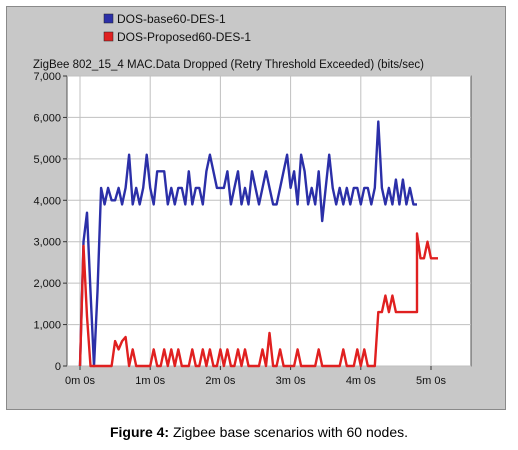  I want to click on x-tick-label: 0m 0s, so click(80, 381).